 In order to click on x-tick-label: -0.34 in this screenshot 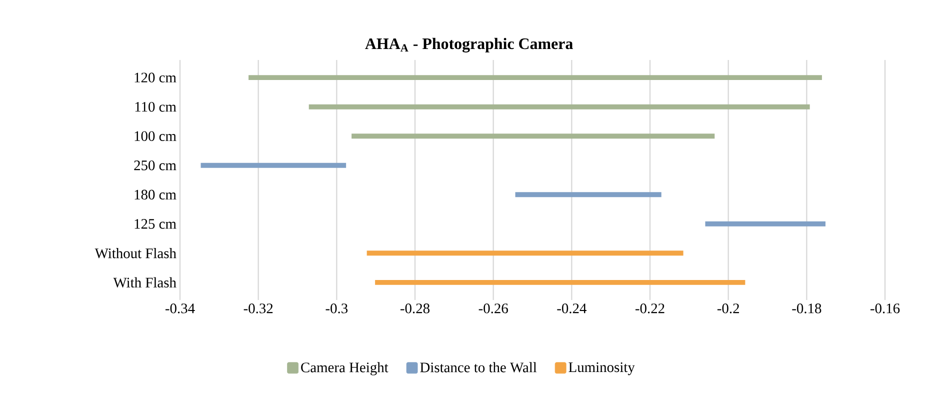, I will do `click(180, 309)`.